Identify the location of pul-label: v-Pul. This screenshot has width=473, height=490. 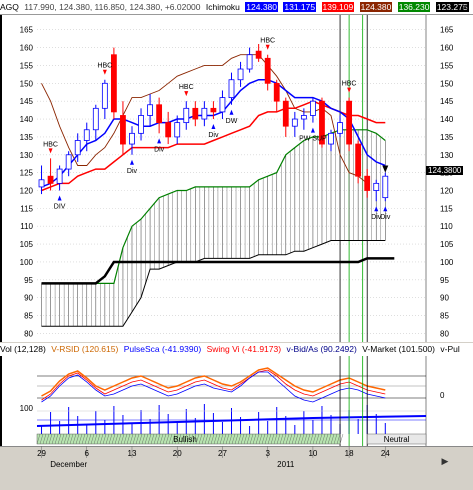
(450, 349).